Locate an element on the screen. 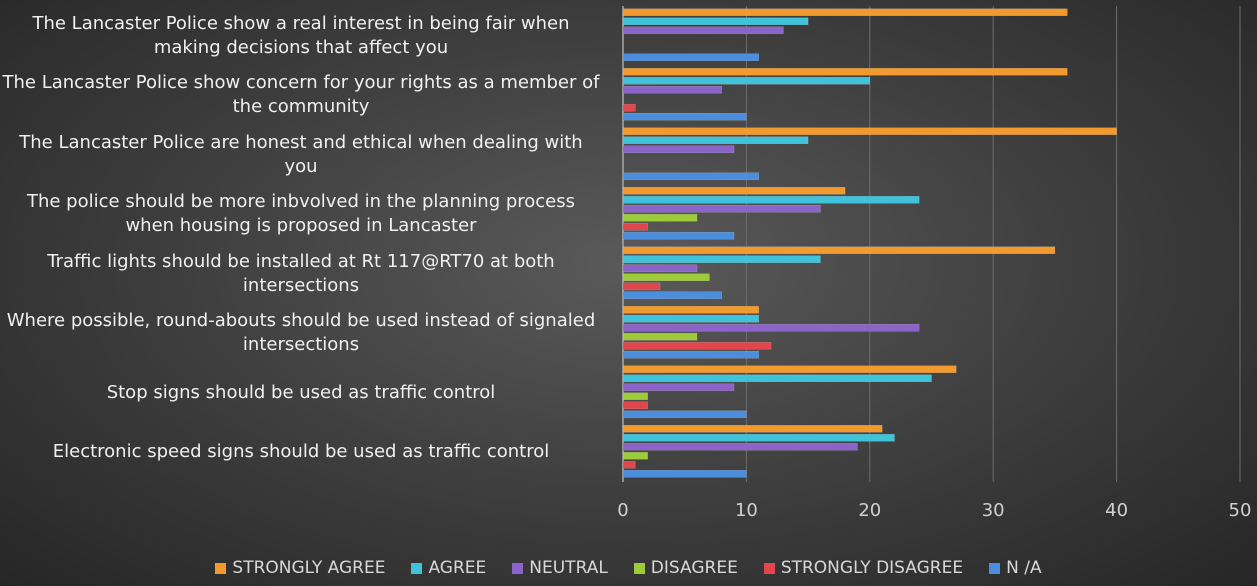 This screenshot has height=586, width=1257. x-tick-label: 30 is located at coordinates (993, 510).